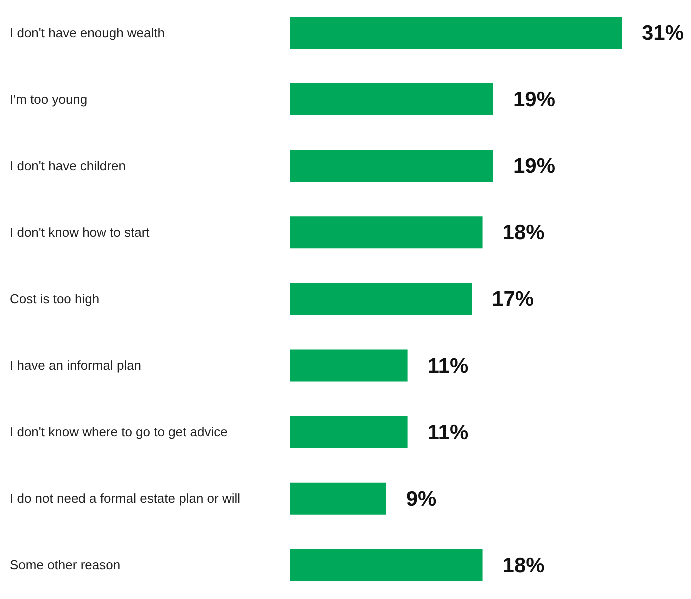  What do you see at coordinates (49, 99) in the screenshot?
I see `y-tick-label: I'm too young` at bounding box center [49, 99].